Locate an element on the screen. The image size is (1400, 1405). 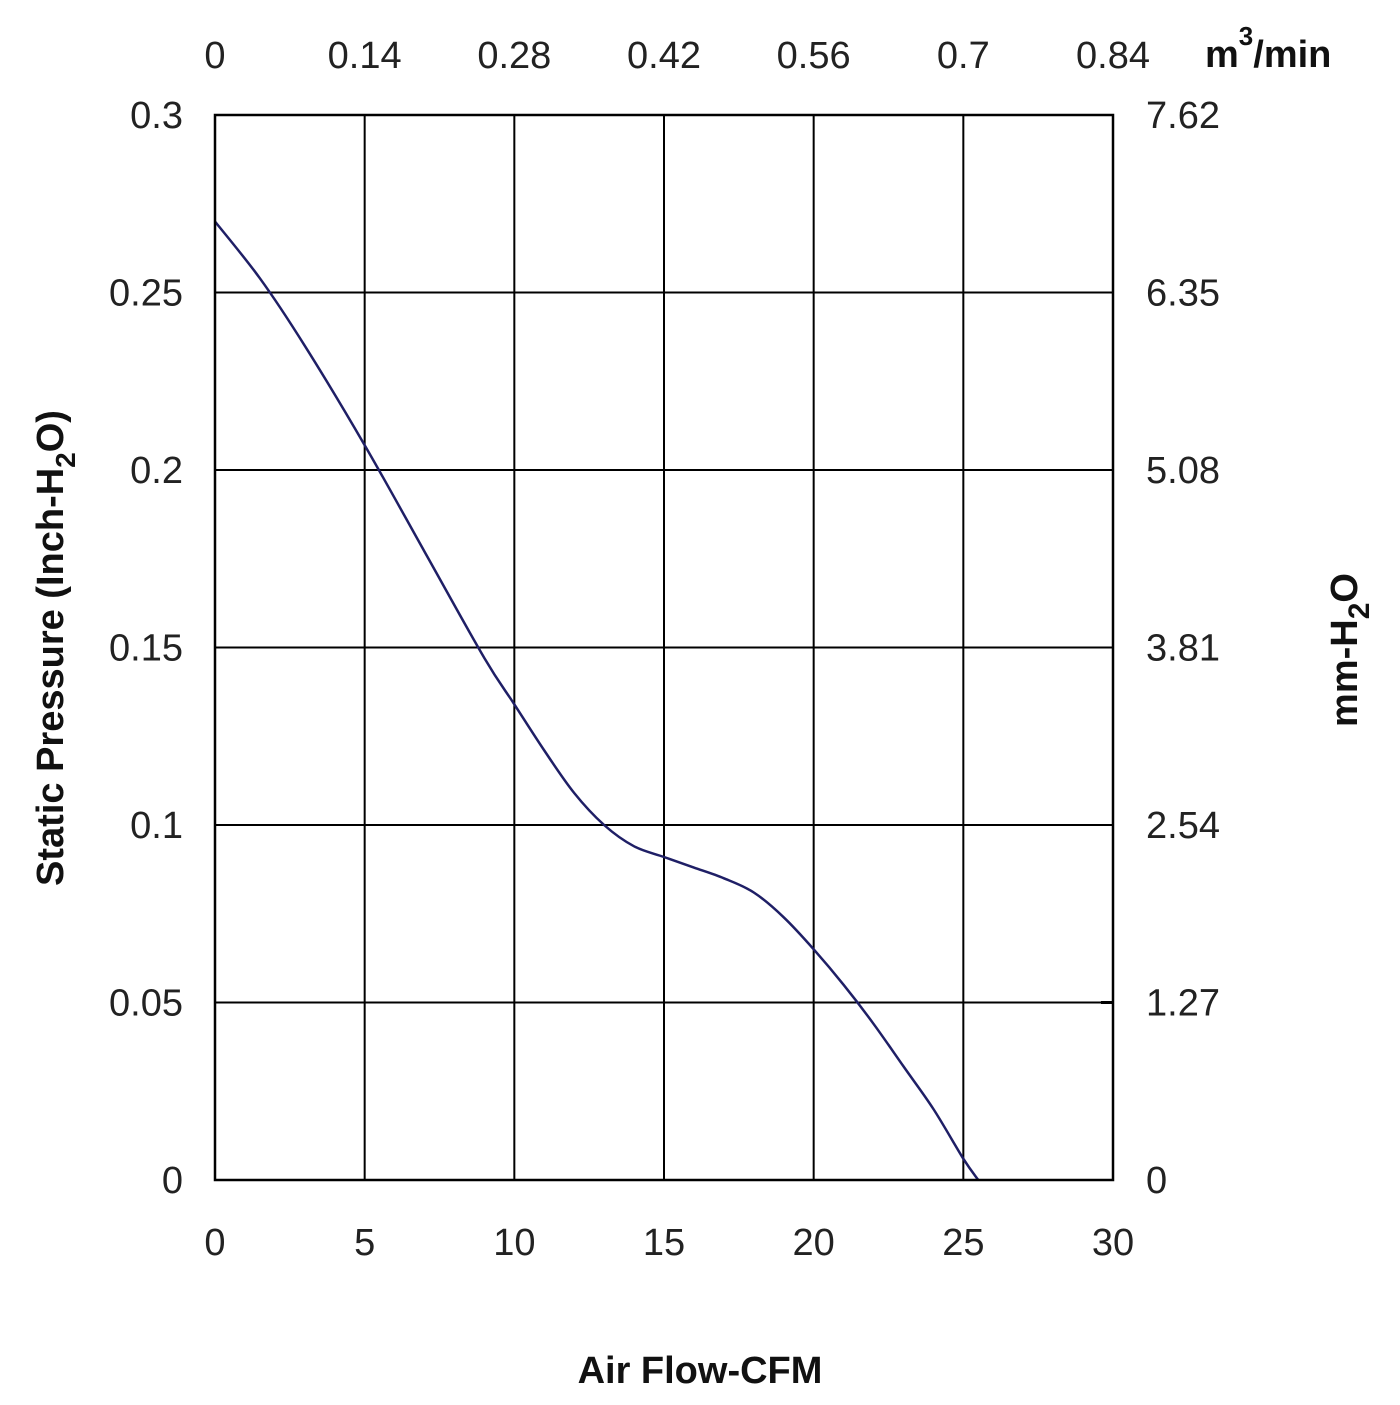
x2-tick-label: 0.7 is located at coordinates (963, 56).